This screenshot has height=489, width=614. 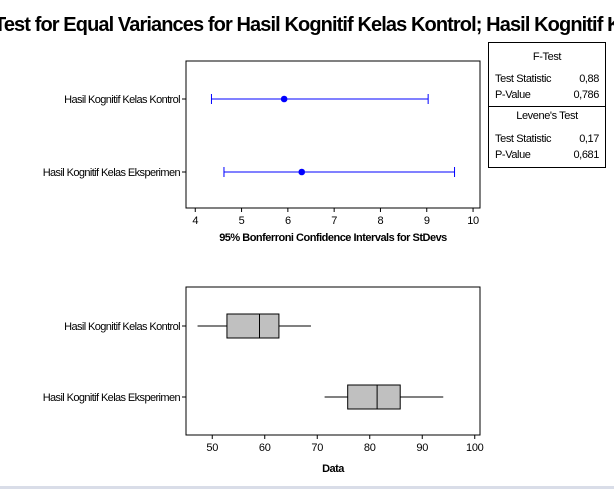 What do you see at coordinates (422, 448) in the screenshot?
I see `x-tick-label: 90` at bounding box center [422, 448].